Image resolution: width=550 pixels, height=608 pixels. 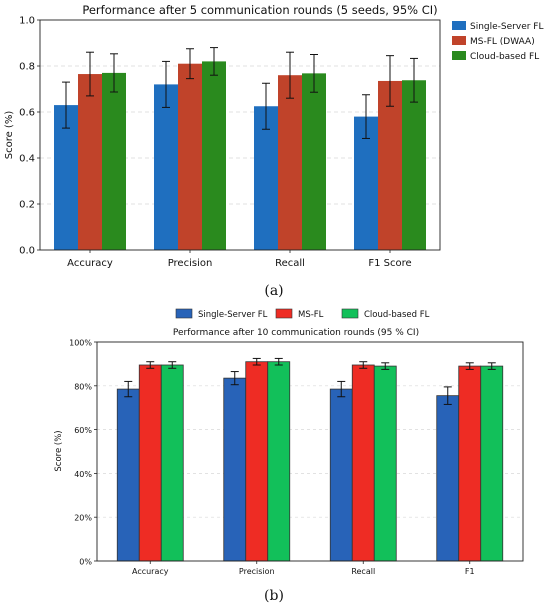 What do you see at coordinates (85, 562) in the screenshot?
I see `chart-b-ytick-label: 0%` at bounding box center [85, 562].